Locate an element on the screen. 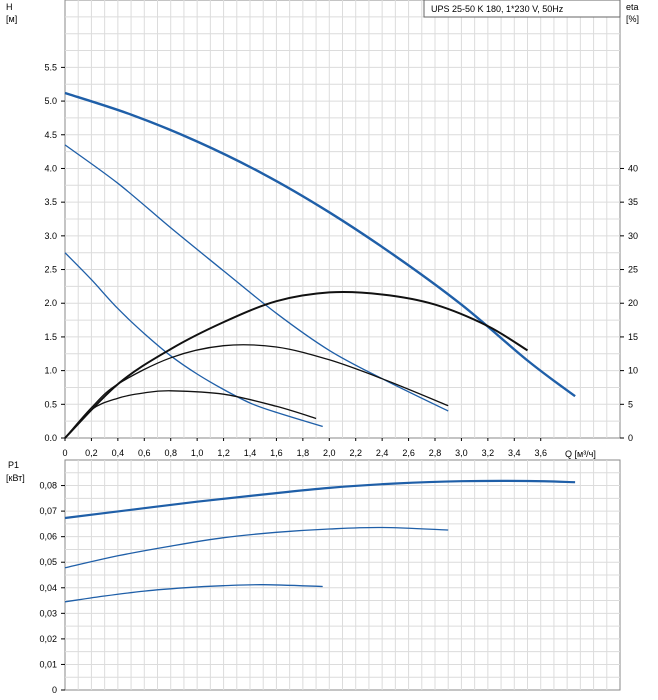  eta-tick-label: 0 is located at coordinates (630, 438).